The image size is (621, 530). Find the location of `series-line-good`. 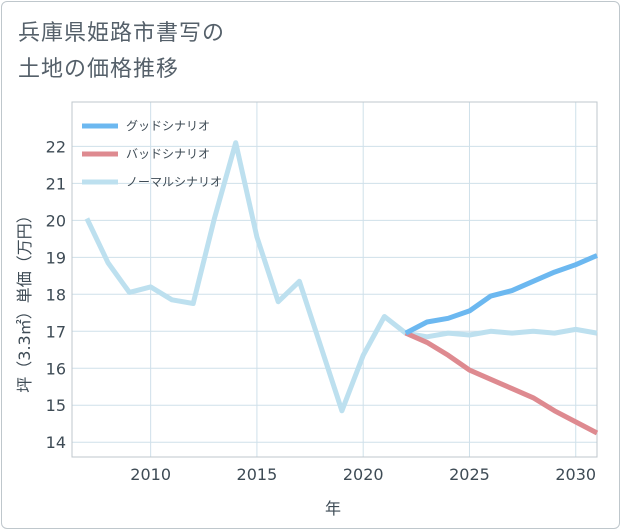

series-line-good is located at coordinates (501, 294).